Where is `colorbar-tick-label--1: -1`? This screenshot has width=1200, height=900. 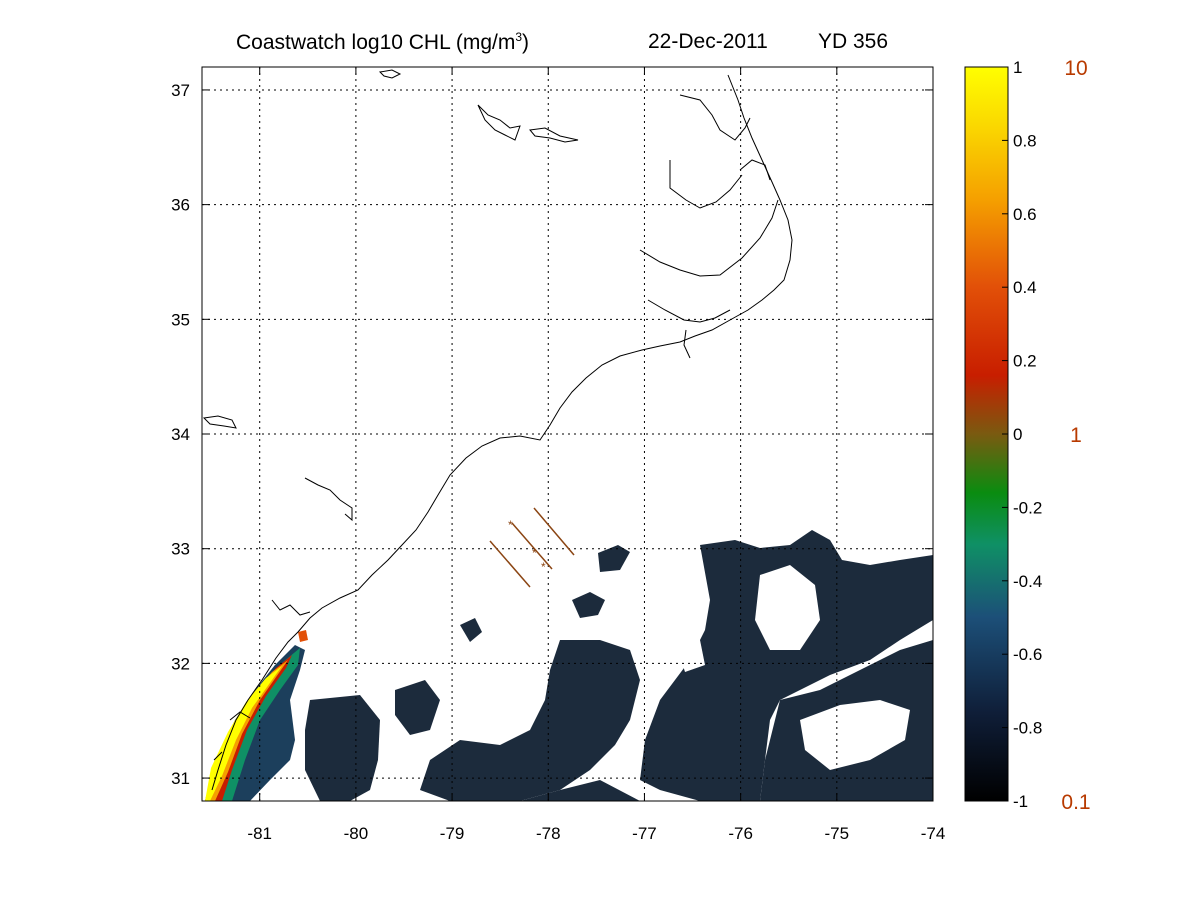 colorbar-tick-label--1: -1 is located at coordinates (1020, 801).